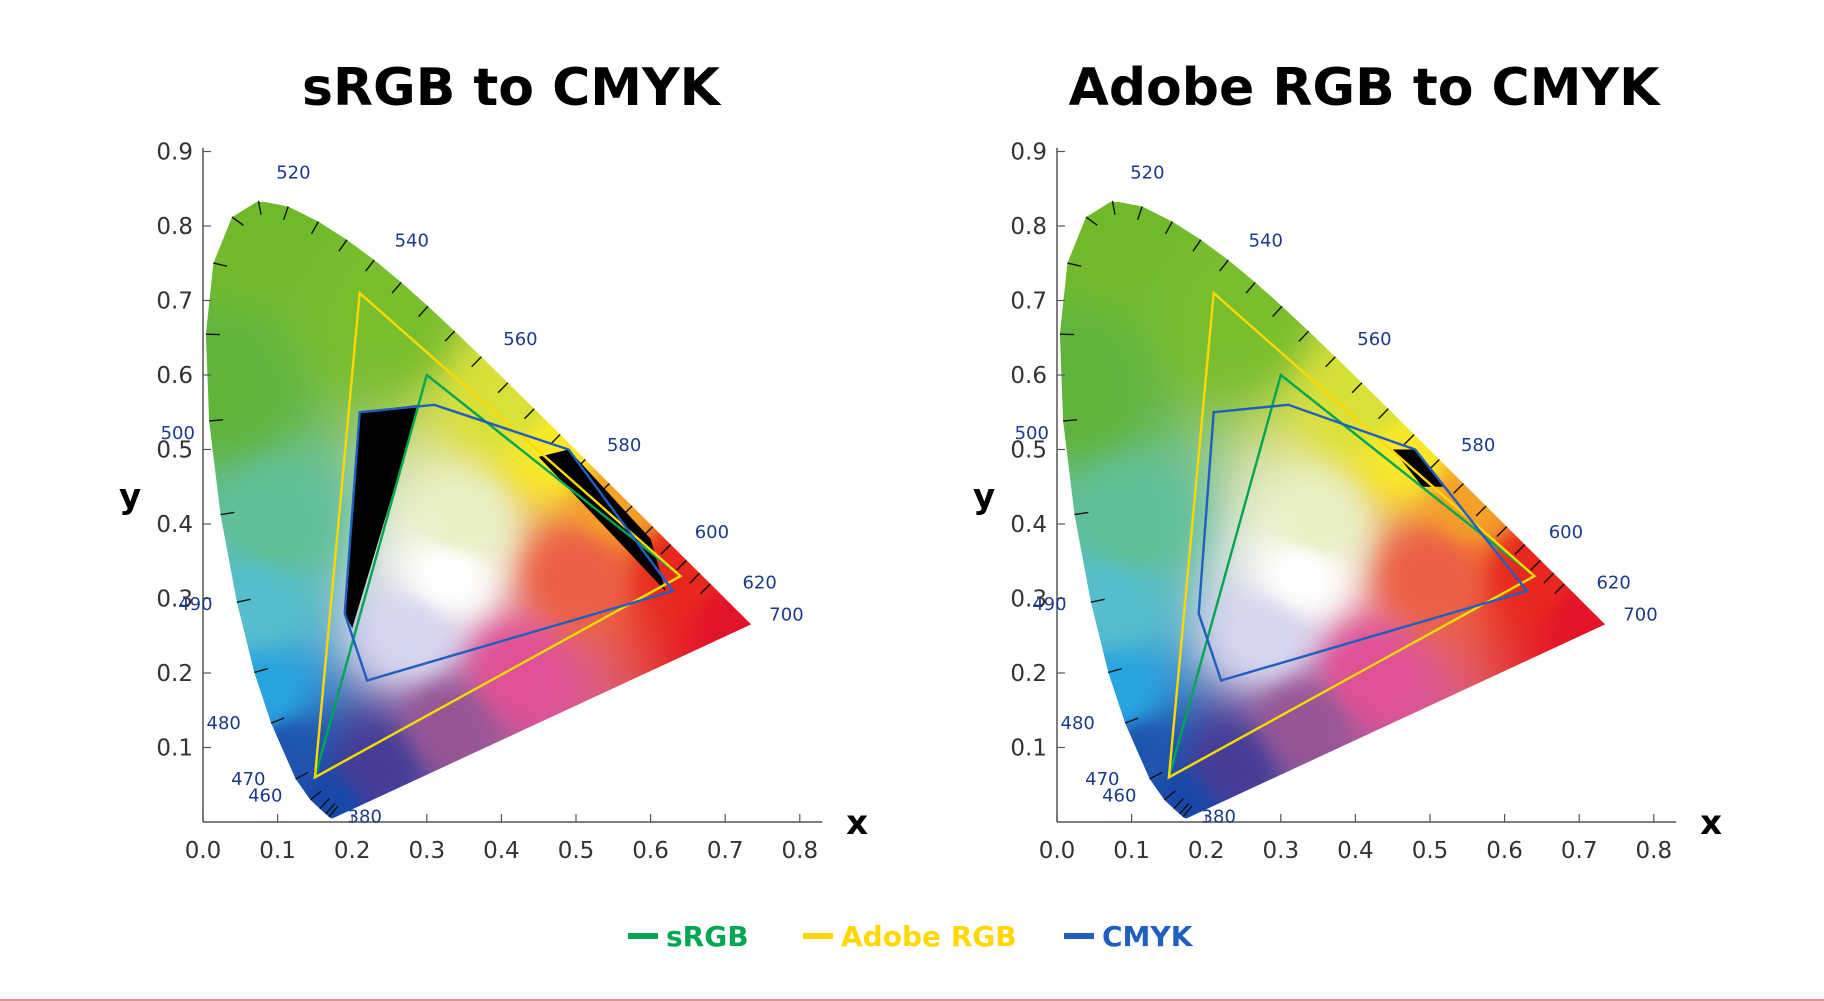 The image size is (1824, 1001). What do you see at coordinates (857, 823) in the screenshot?
I see `x-axis-label: x` at bounding box center [857, 823].